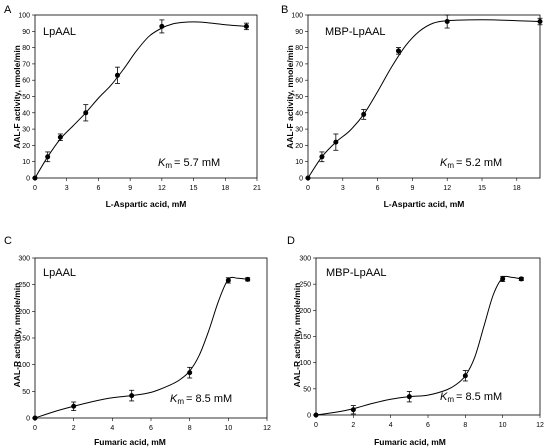 The image size is (550, 447). What do you see at coordinates (24, 285) in the screenshot?
I see `panel-c-ytick-label: 250` at bounding box center [24, 285].